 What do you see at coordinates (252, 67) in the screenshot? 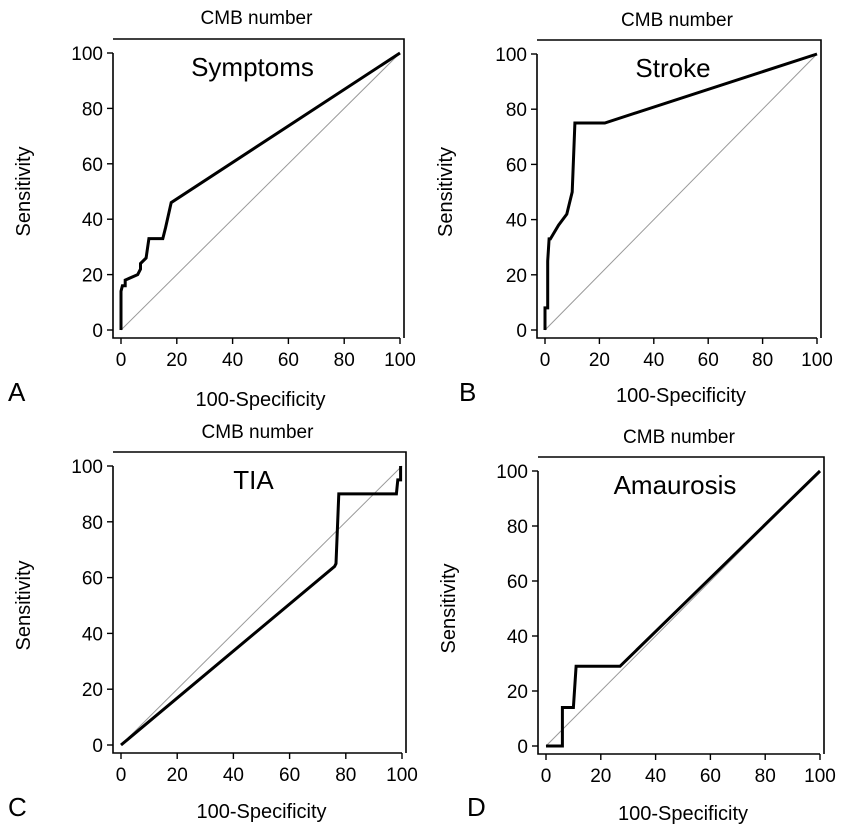
I see `chart-title: Symptoms` at bounding box center [252, 67].